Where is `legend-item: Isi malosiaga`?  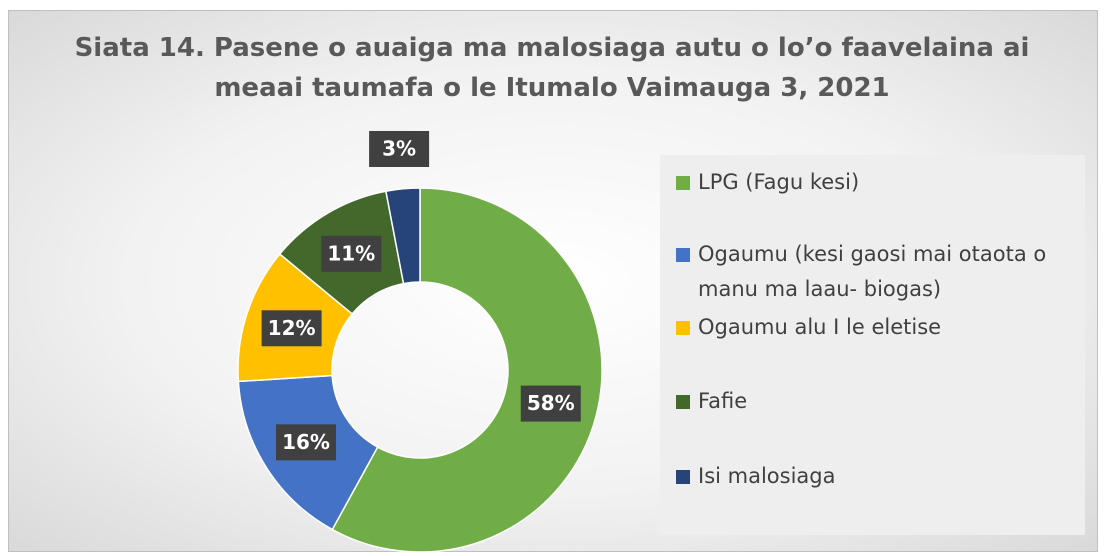
legend-item: Isi malosiaga is located at coordinates (887, 476).